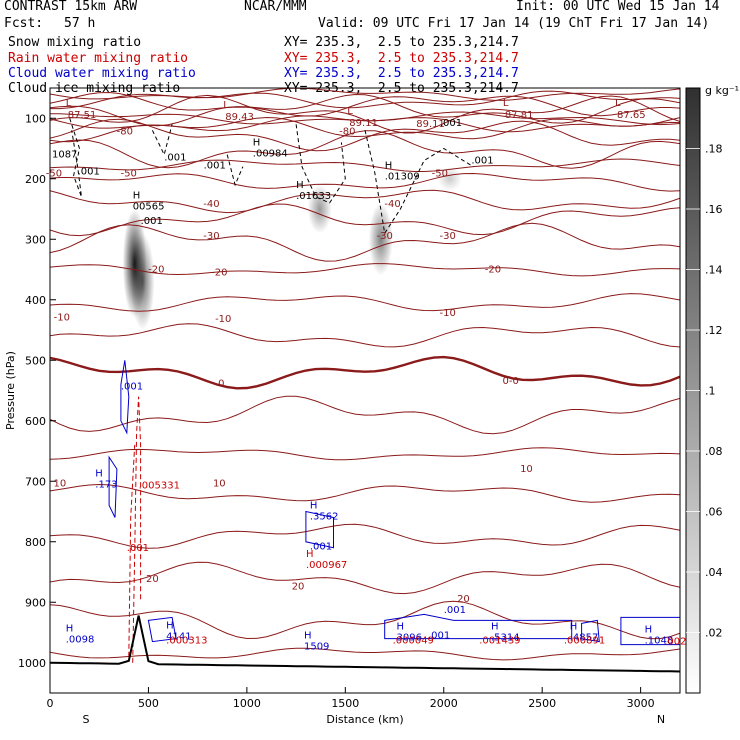 This screenshot has width=740, height=740. I want to click on ice-label-2: .001, so click(175, 158).